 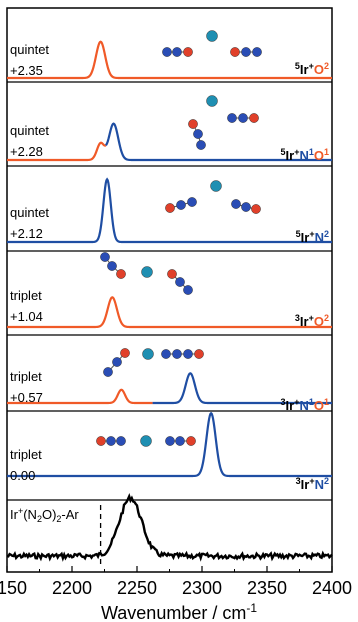 What do you see at coordinates (22, 475) in the screenshot?
I see `energy-label: 0.00` at bounding box center [22, 475].